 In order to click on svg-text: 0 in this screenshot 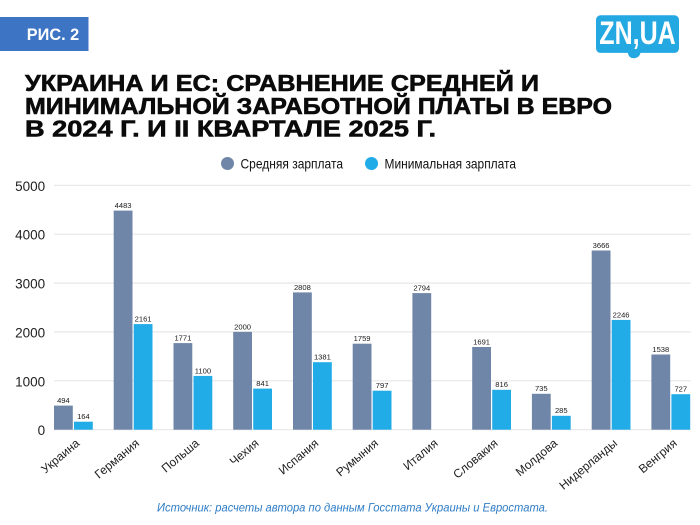, I will do `click(42, 430)`.